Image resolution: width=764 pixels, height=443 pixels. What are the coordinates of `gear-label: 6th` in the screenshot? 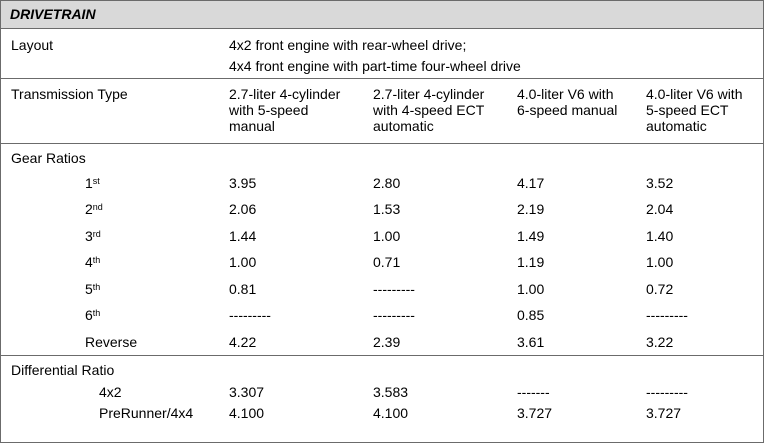 It's located at (93, 315).